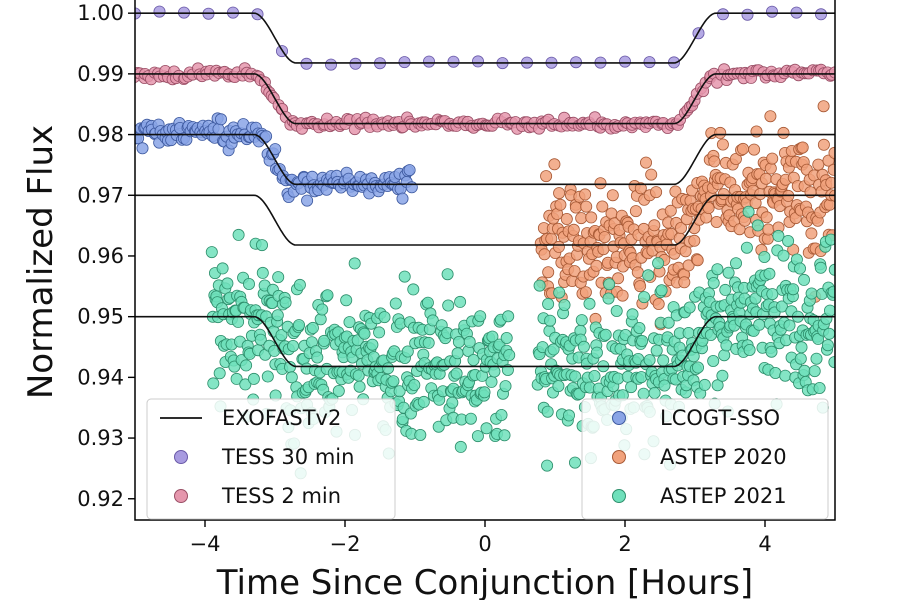  What do you see at coordinates (100, 499) in the screenshot?
I see `y-tick-label: 0.92` at bounding box center [100, 499].